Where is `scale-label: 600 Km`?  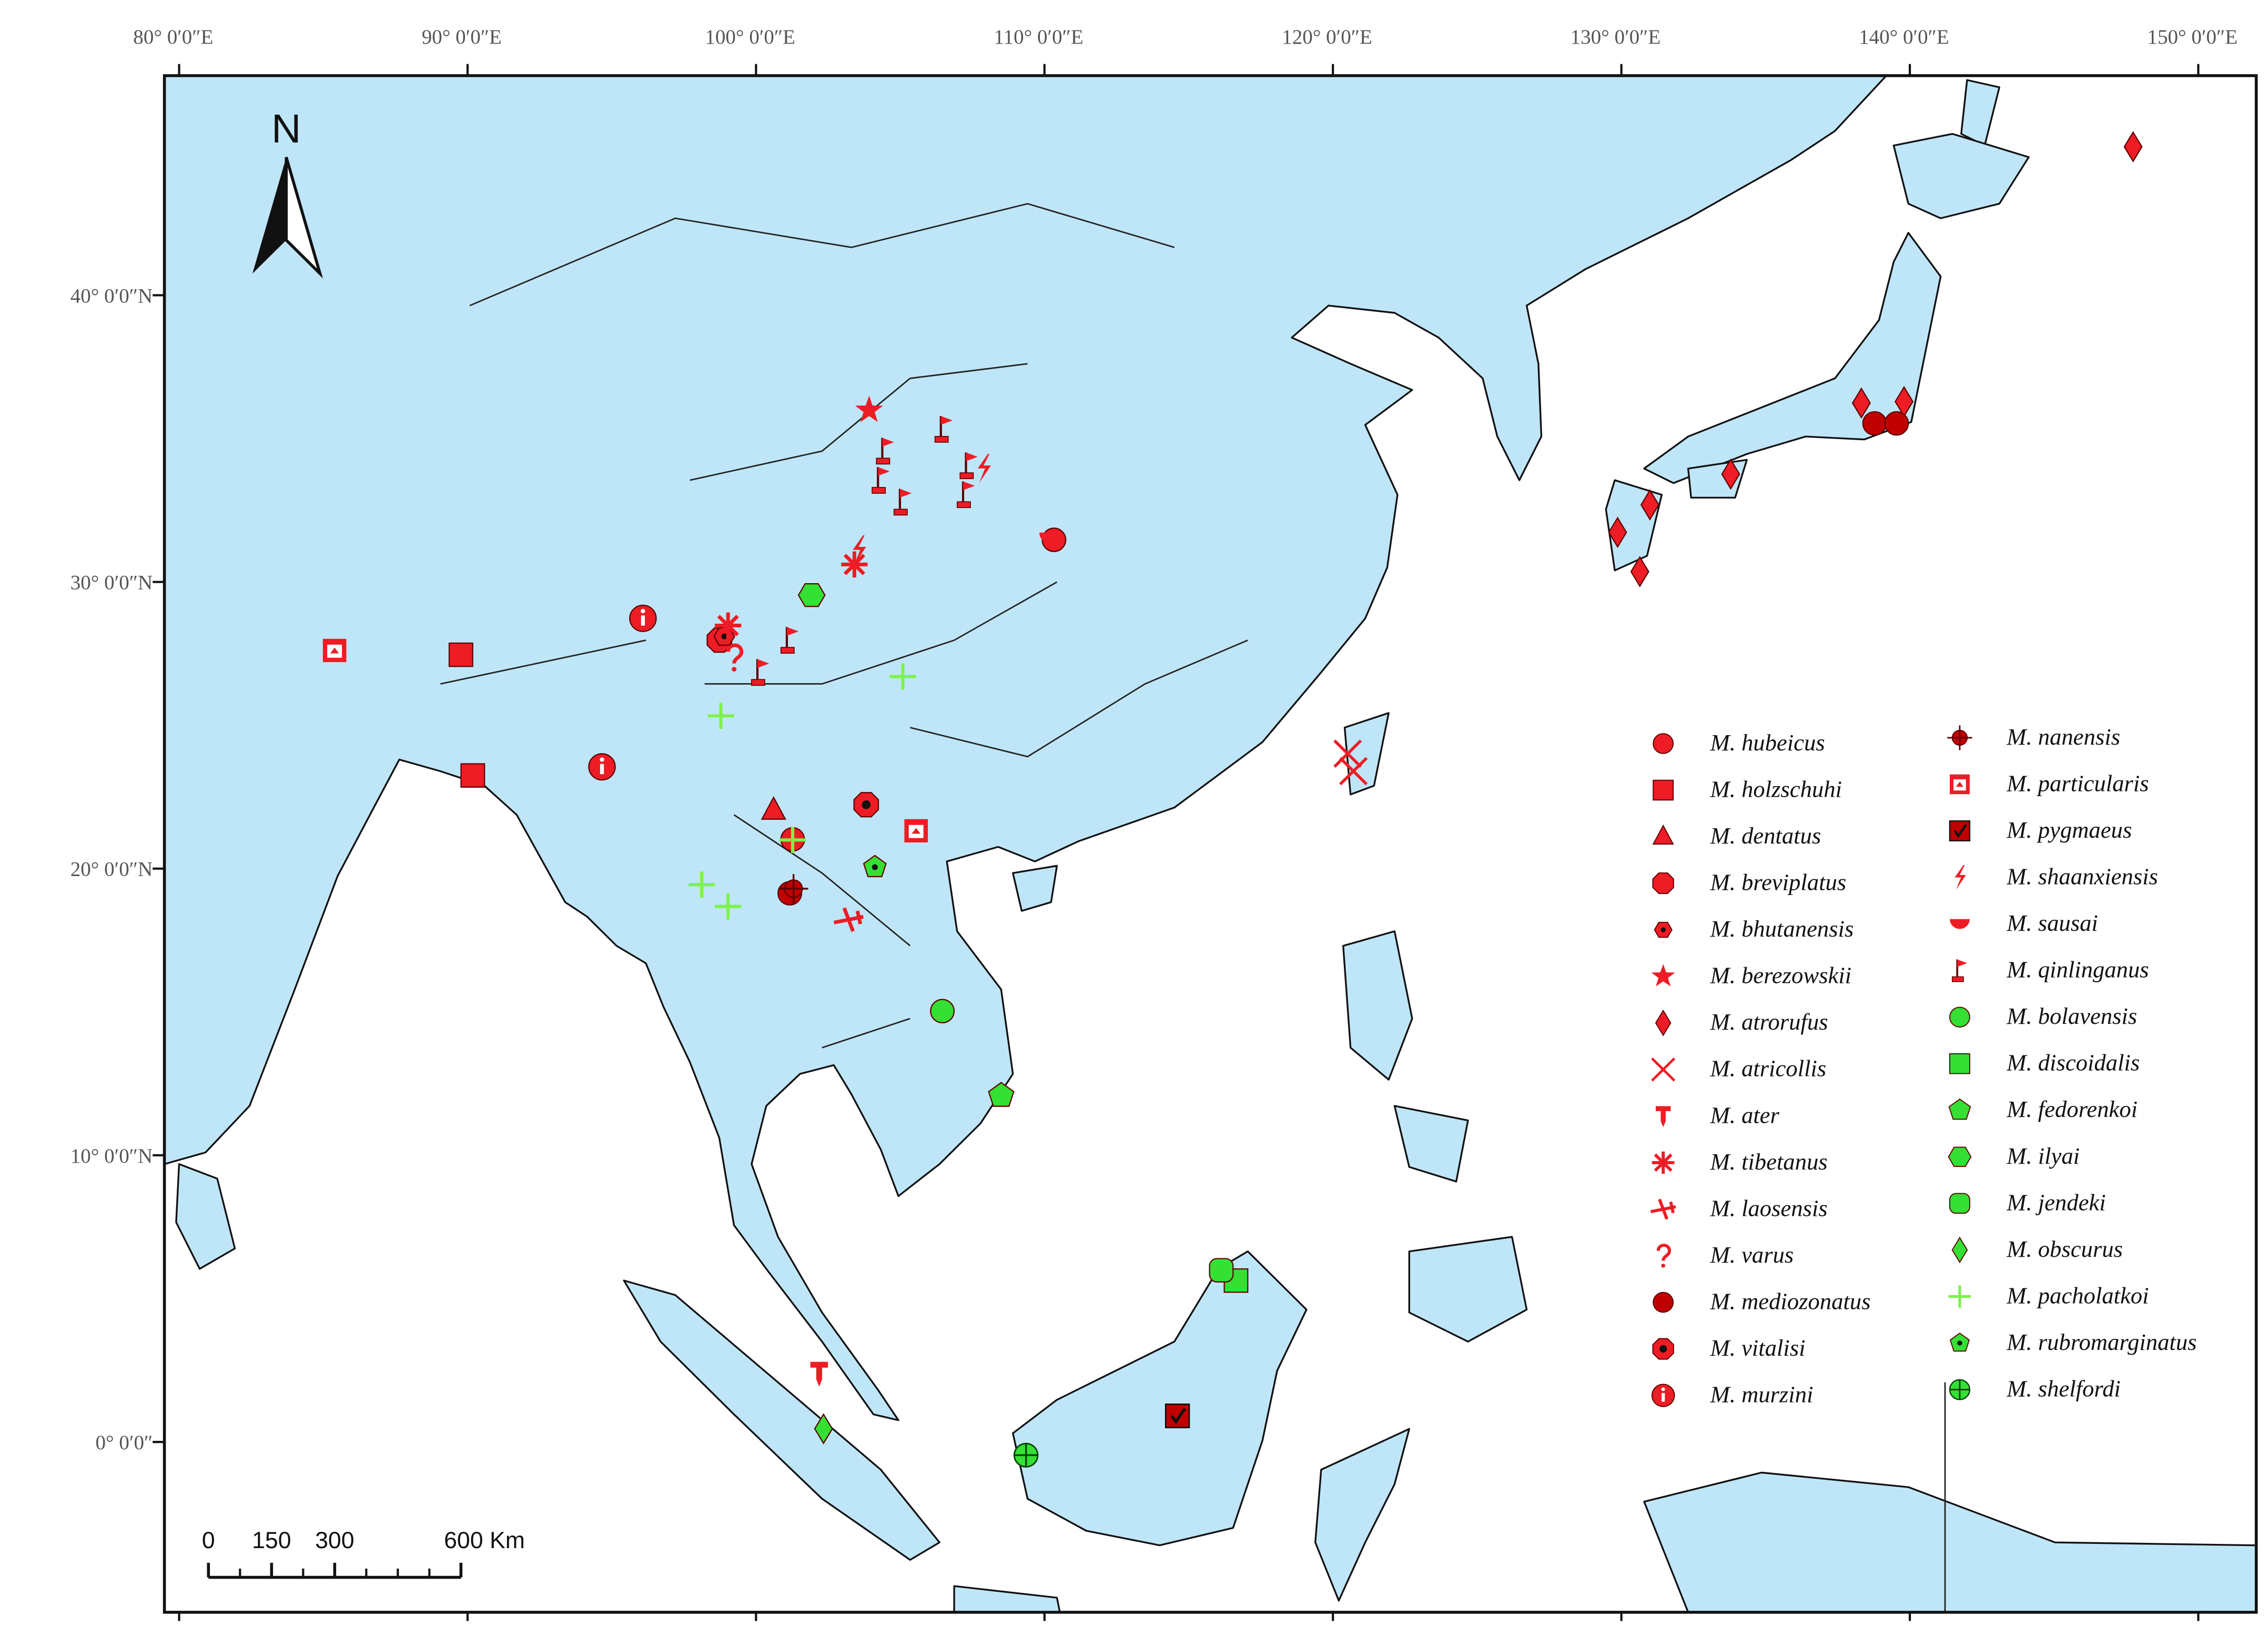 scale-label: 600 Km is located at coordinates (484, 1541).